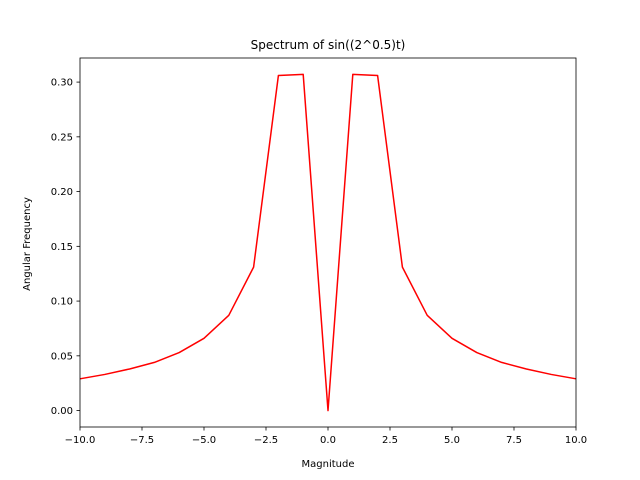 Image resolution: width=640 pixels, height=480 pixels. Describe the element at coordinates (390, 440) in the screenshot. I see `x-tick-label: 2.5` at that location.